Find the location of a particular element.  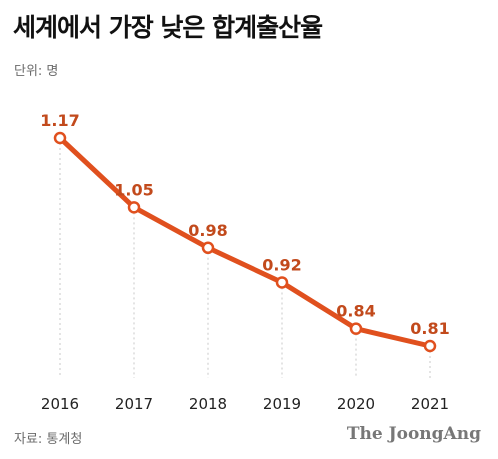

value-label-2019: 0.92 is located at coordinates (281, 264).